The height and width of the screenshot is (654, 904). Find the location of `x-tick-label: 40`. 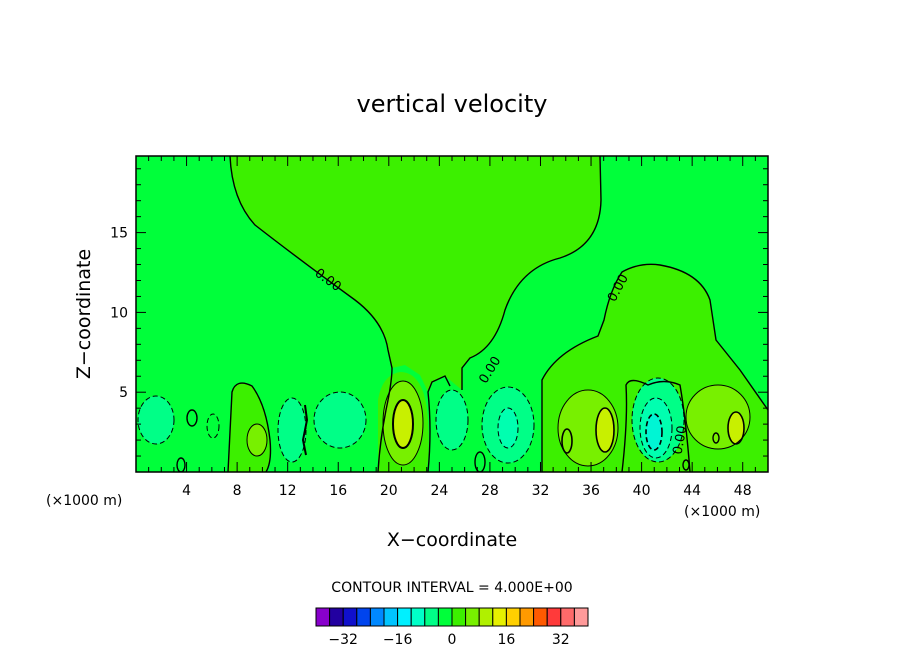

x-tick-label: 40 is located at coordinates (642, 491).